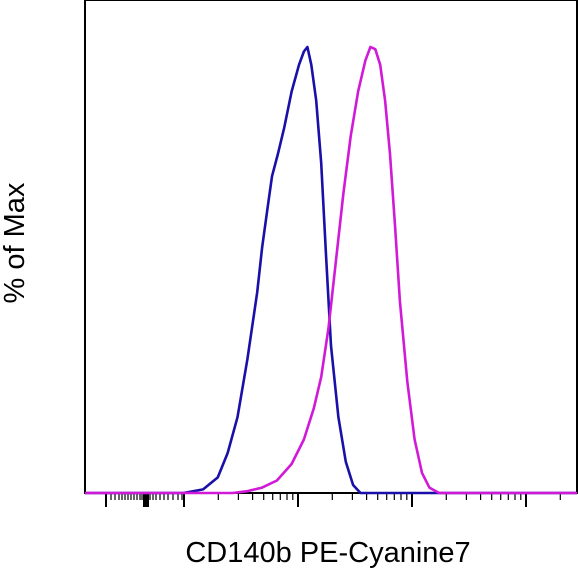 This screenshot has height=572, width=578. I want to click on y-axis-label: % of Max, so click(15, 242).